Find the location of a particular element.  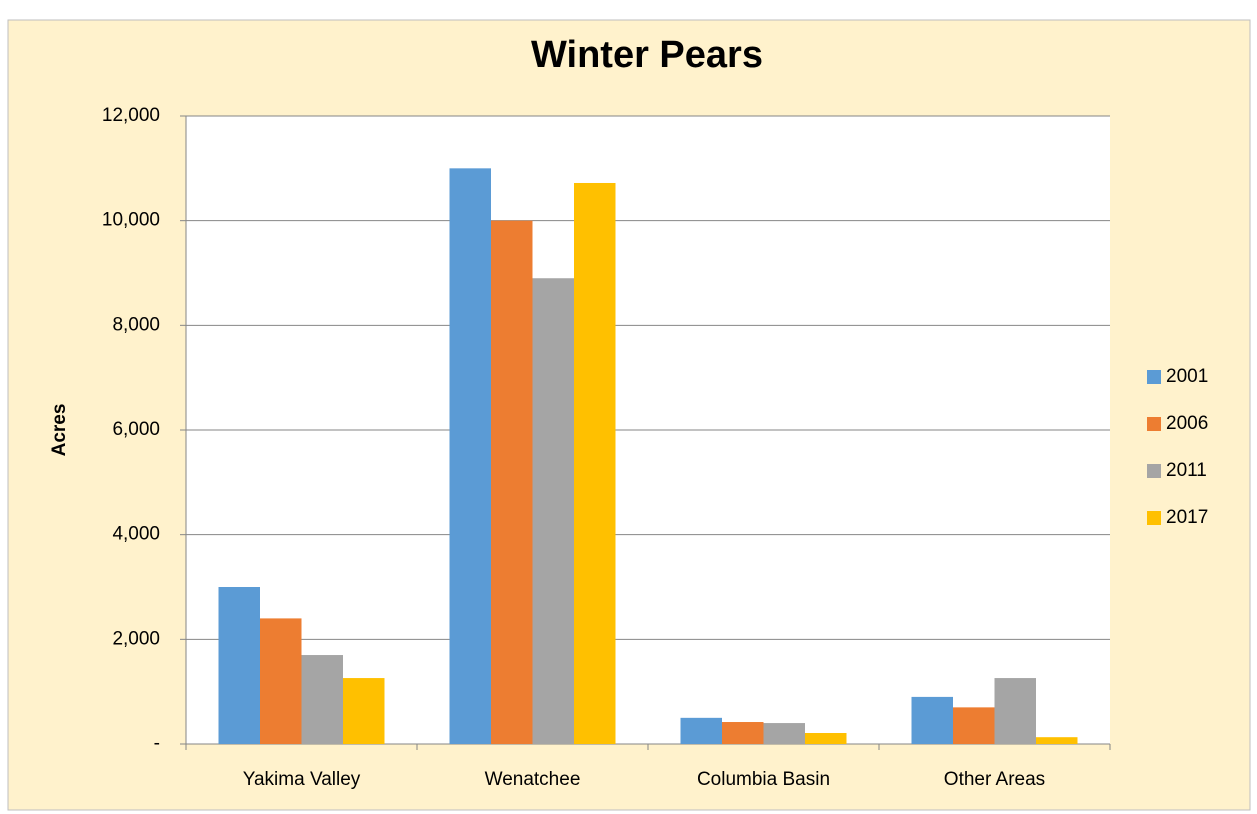

y-tick-label: 4,000 is located at coordinates (136, 534).